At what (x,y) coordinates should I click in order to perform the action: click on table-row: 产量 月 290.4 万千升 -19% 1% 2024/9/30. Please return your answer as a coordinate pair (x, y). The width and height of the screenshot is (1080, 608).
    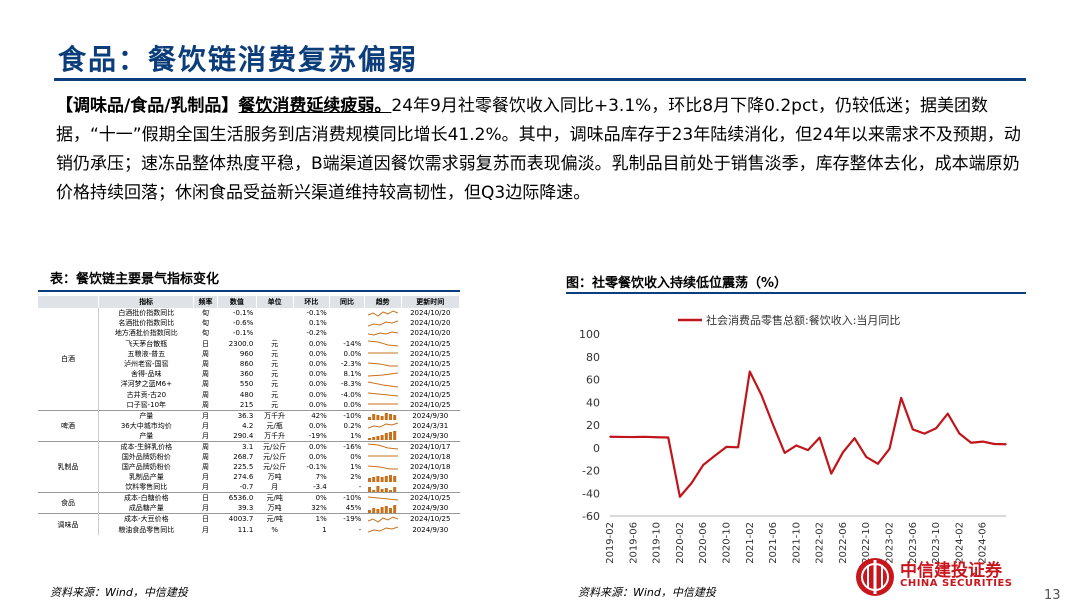
    Looking at the image, I should click on (249, 436).